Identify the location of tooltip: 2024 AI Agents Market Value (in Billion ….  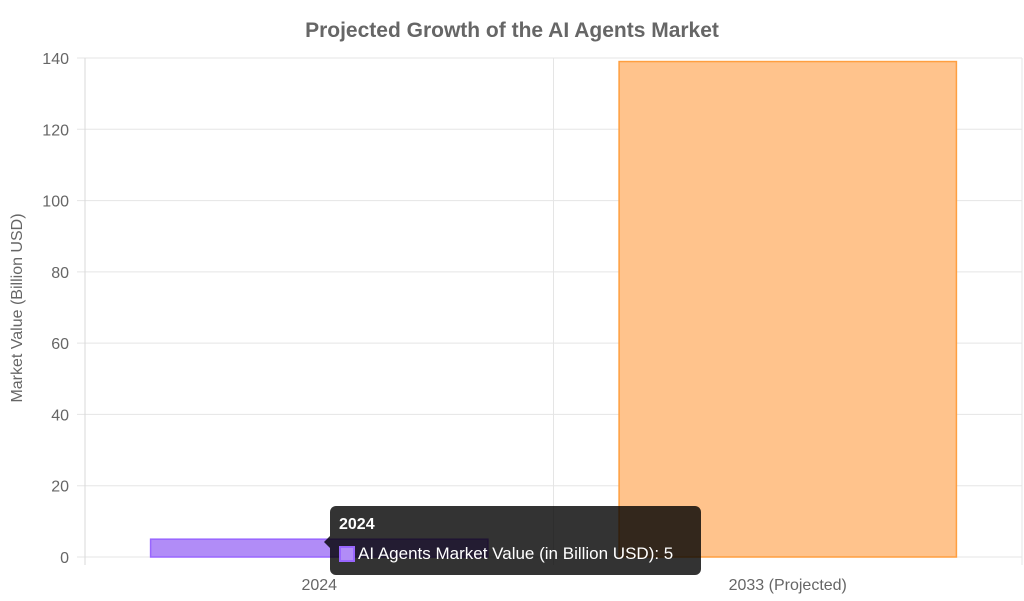
(512, 540).